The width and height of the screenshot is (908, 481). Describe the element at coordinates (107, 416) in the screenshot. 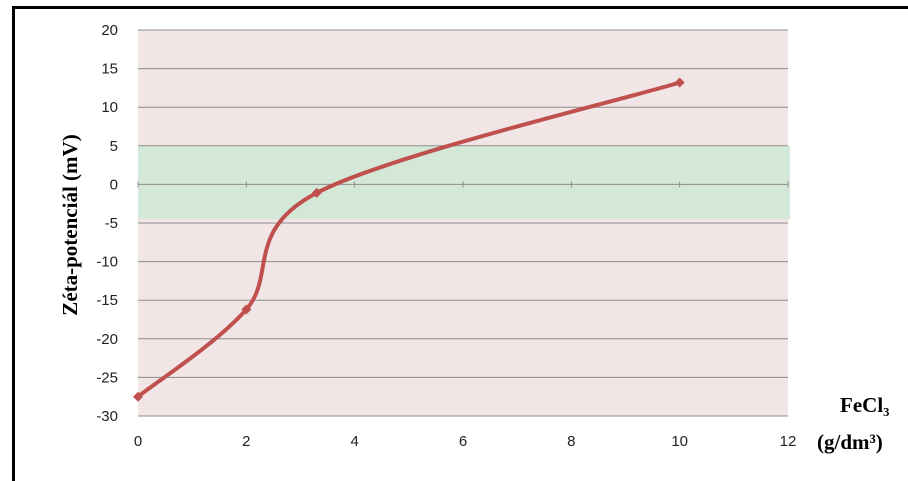

I see `y-tick-label: -30` at that location.